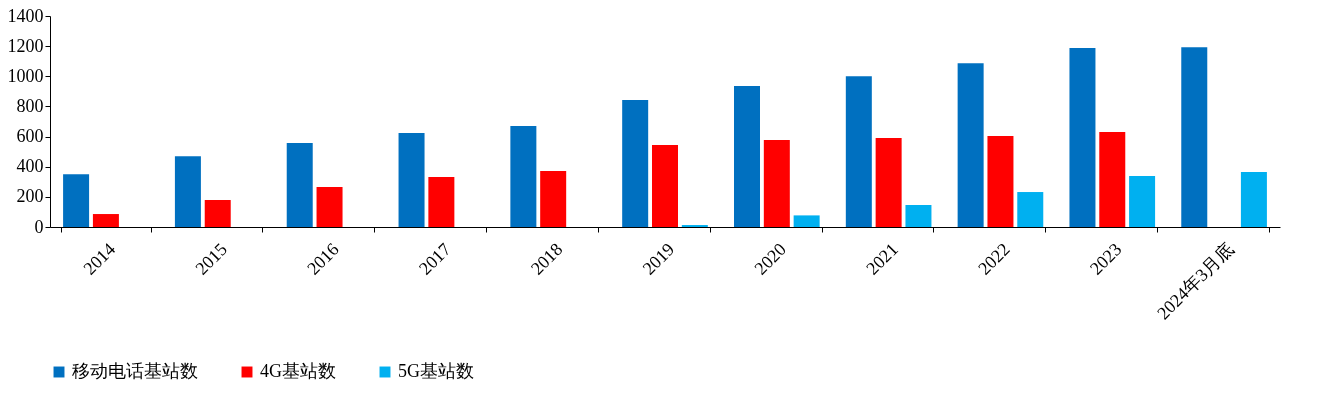 The height and width of the screenshot is (409, 1336). Describe the element at coordinates (30, 196) in the screenshot. I see `y-tick-label: 200` at that location.